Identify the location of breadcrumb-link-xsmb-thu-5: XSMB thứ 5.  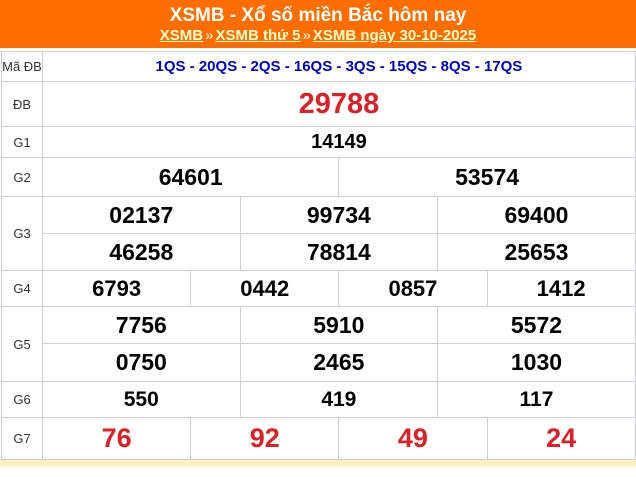
(258, 35).